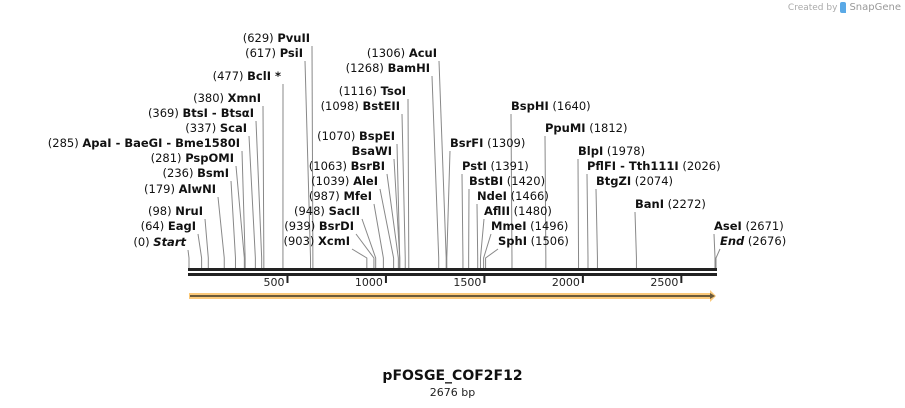  I want to click on restriction-site: (0) Start, so click(159, 242).